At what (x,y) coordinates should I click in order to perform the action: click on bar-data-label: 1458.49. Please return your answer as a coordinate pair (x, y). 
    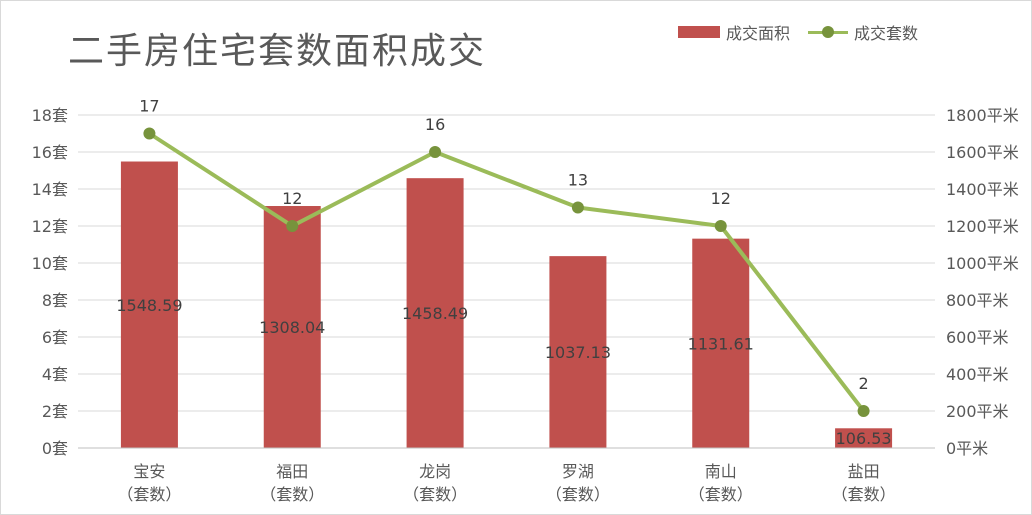
    Looking at the image, I should click on (435, 313).